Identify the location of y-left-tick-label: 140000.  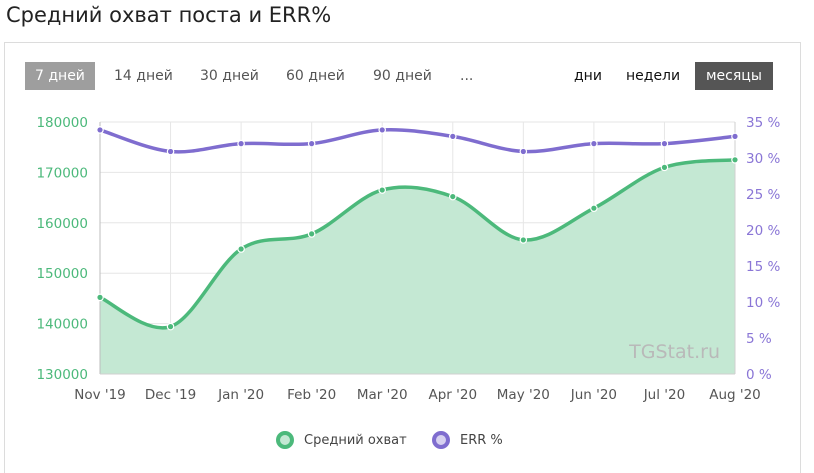
(62, 325).